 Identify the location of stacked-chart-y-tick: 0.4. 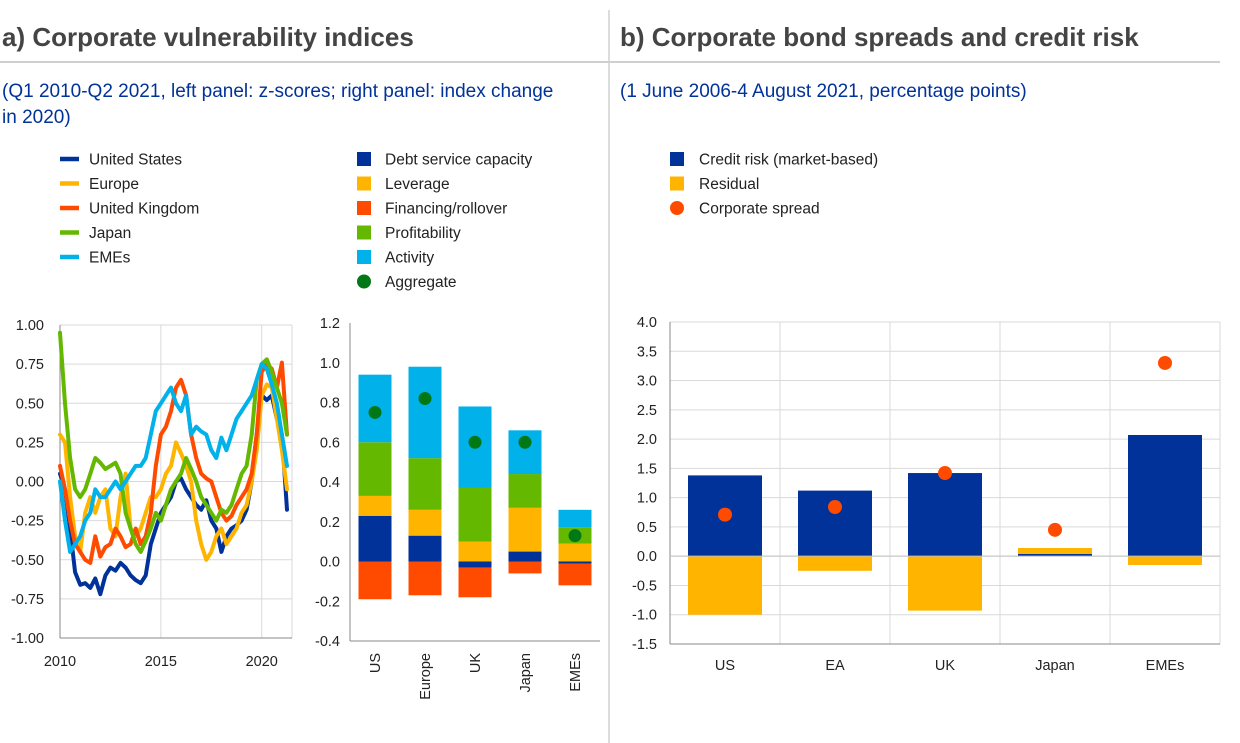
(330, 483).